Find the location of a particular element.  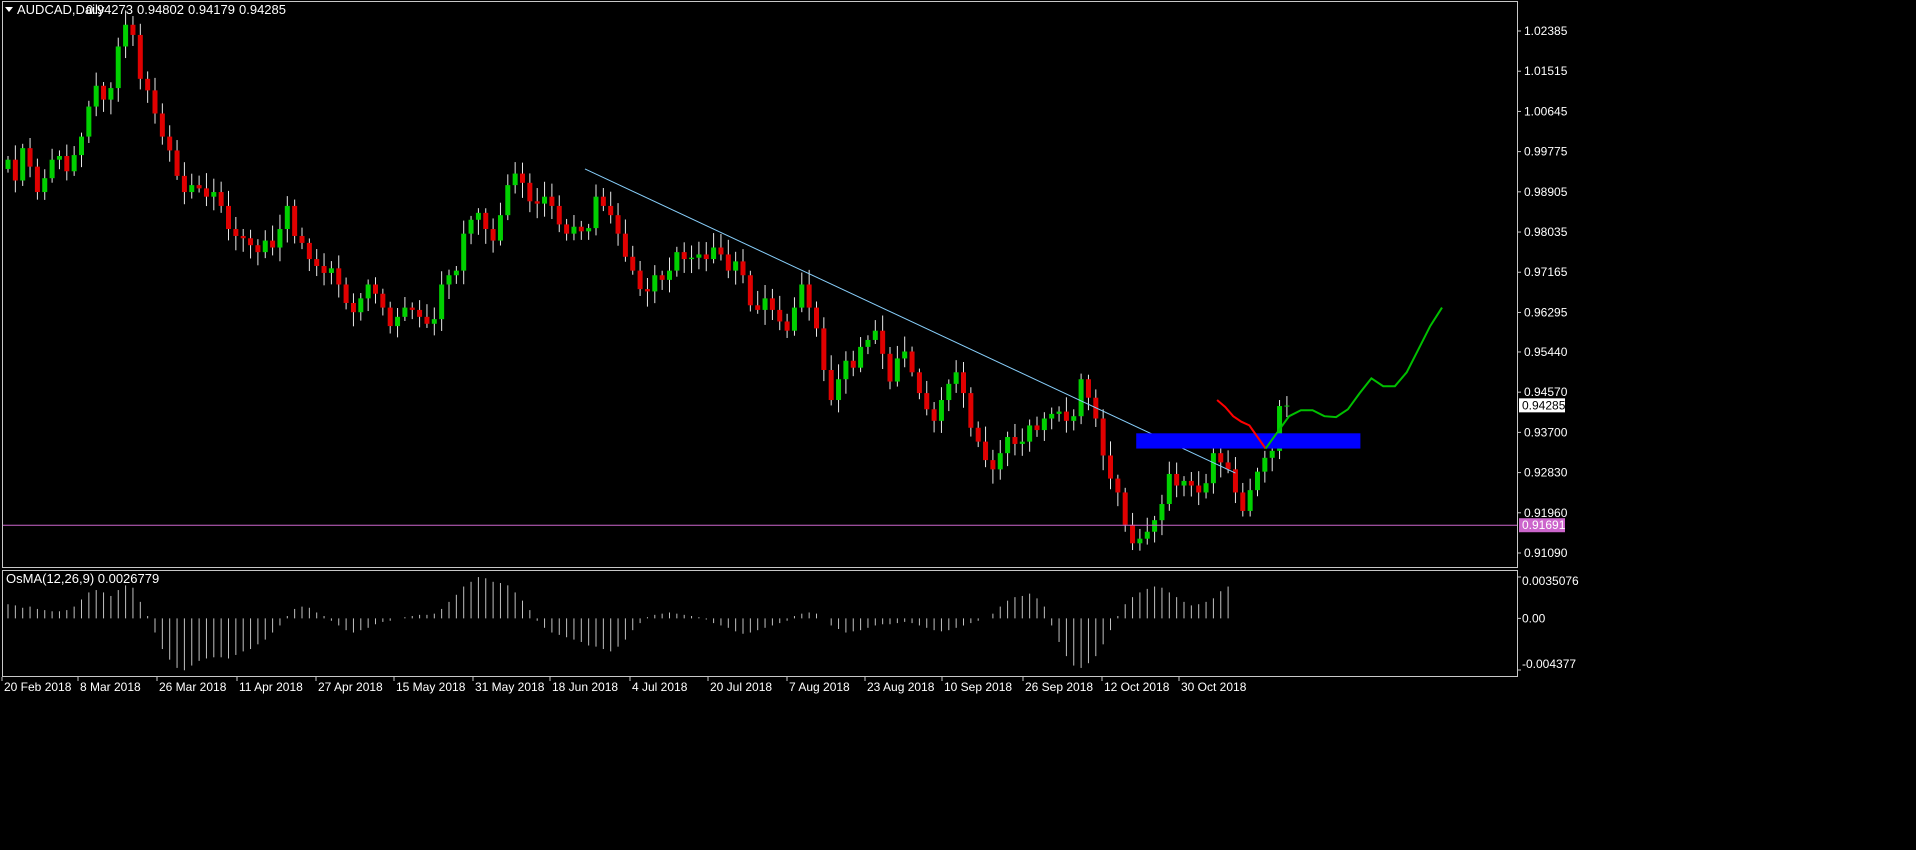

resistance-zone is located at coordinates (1248, 441).